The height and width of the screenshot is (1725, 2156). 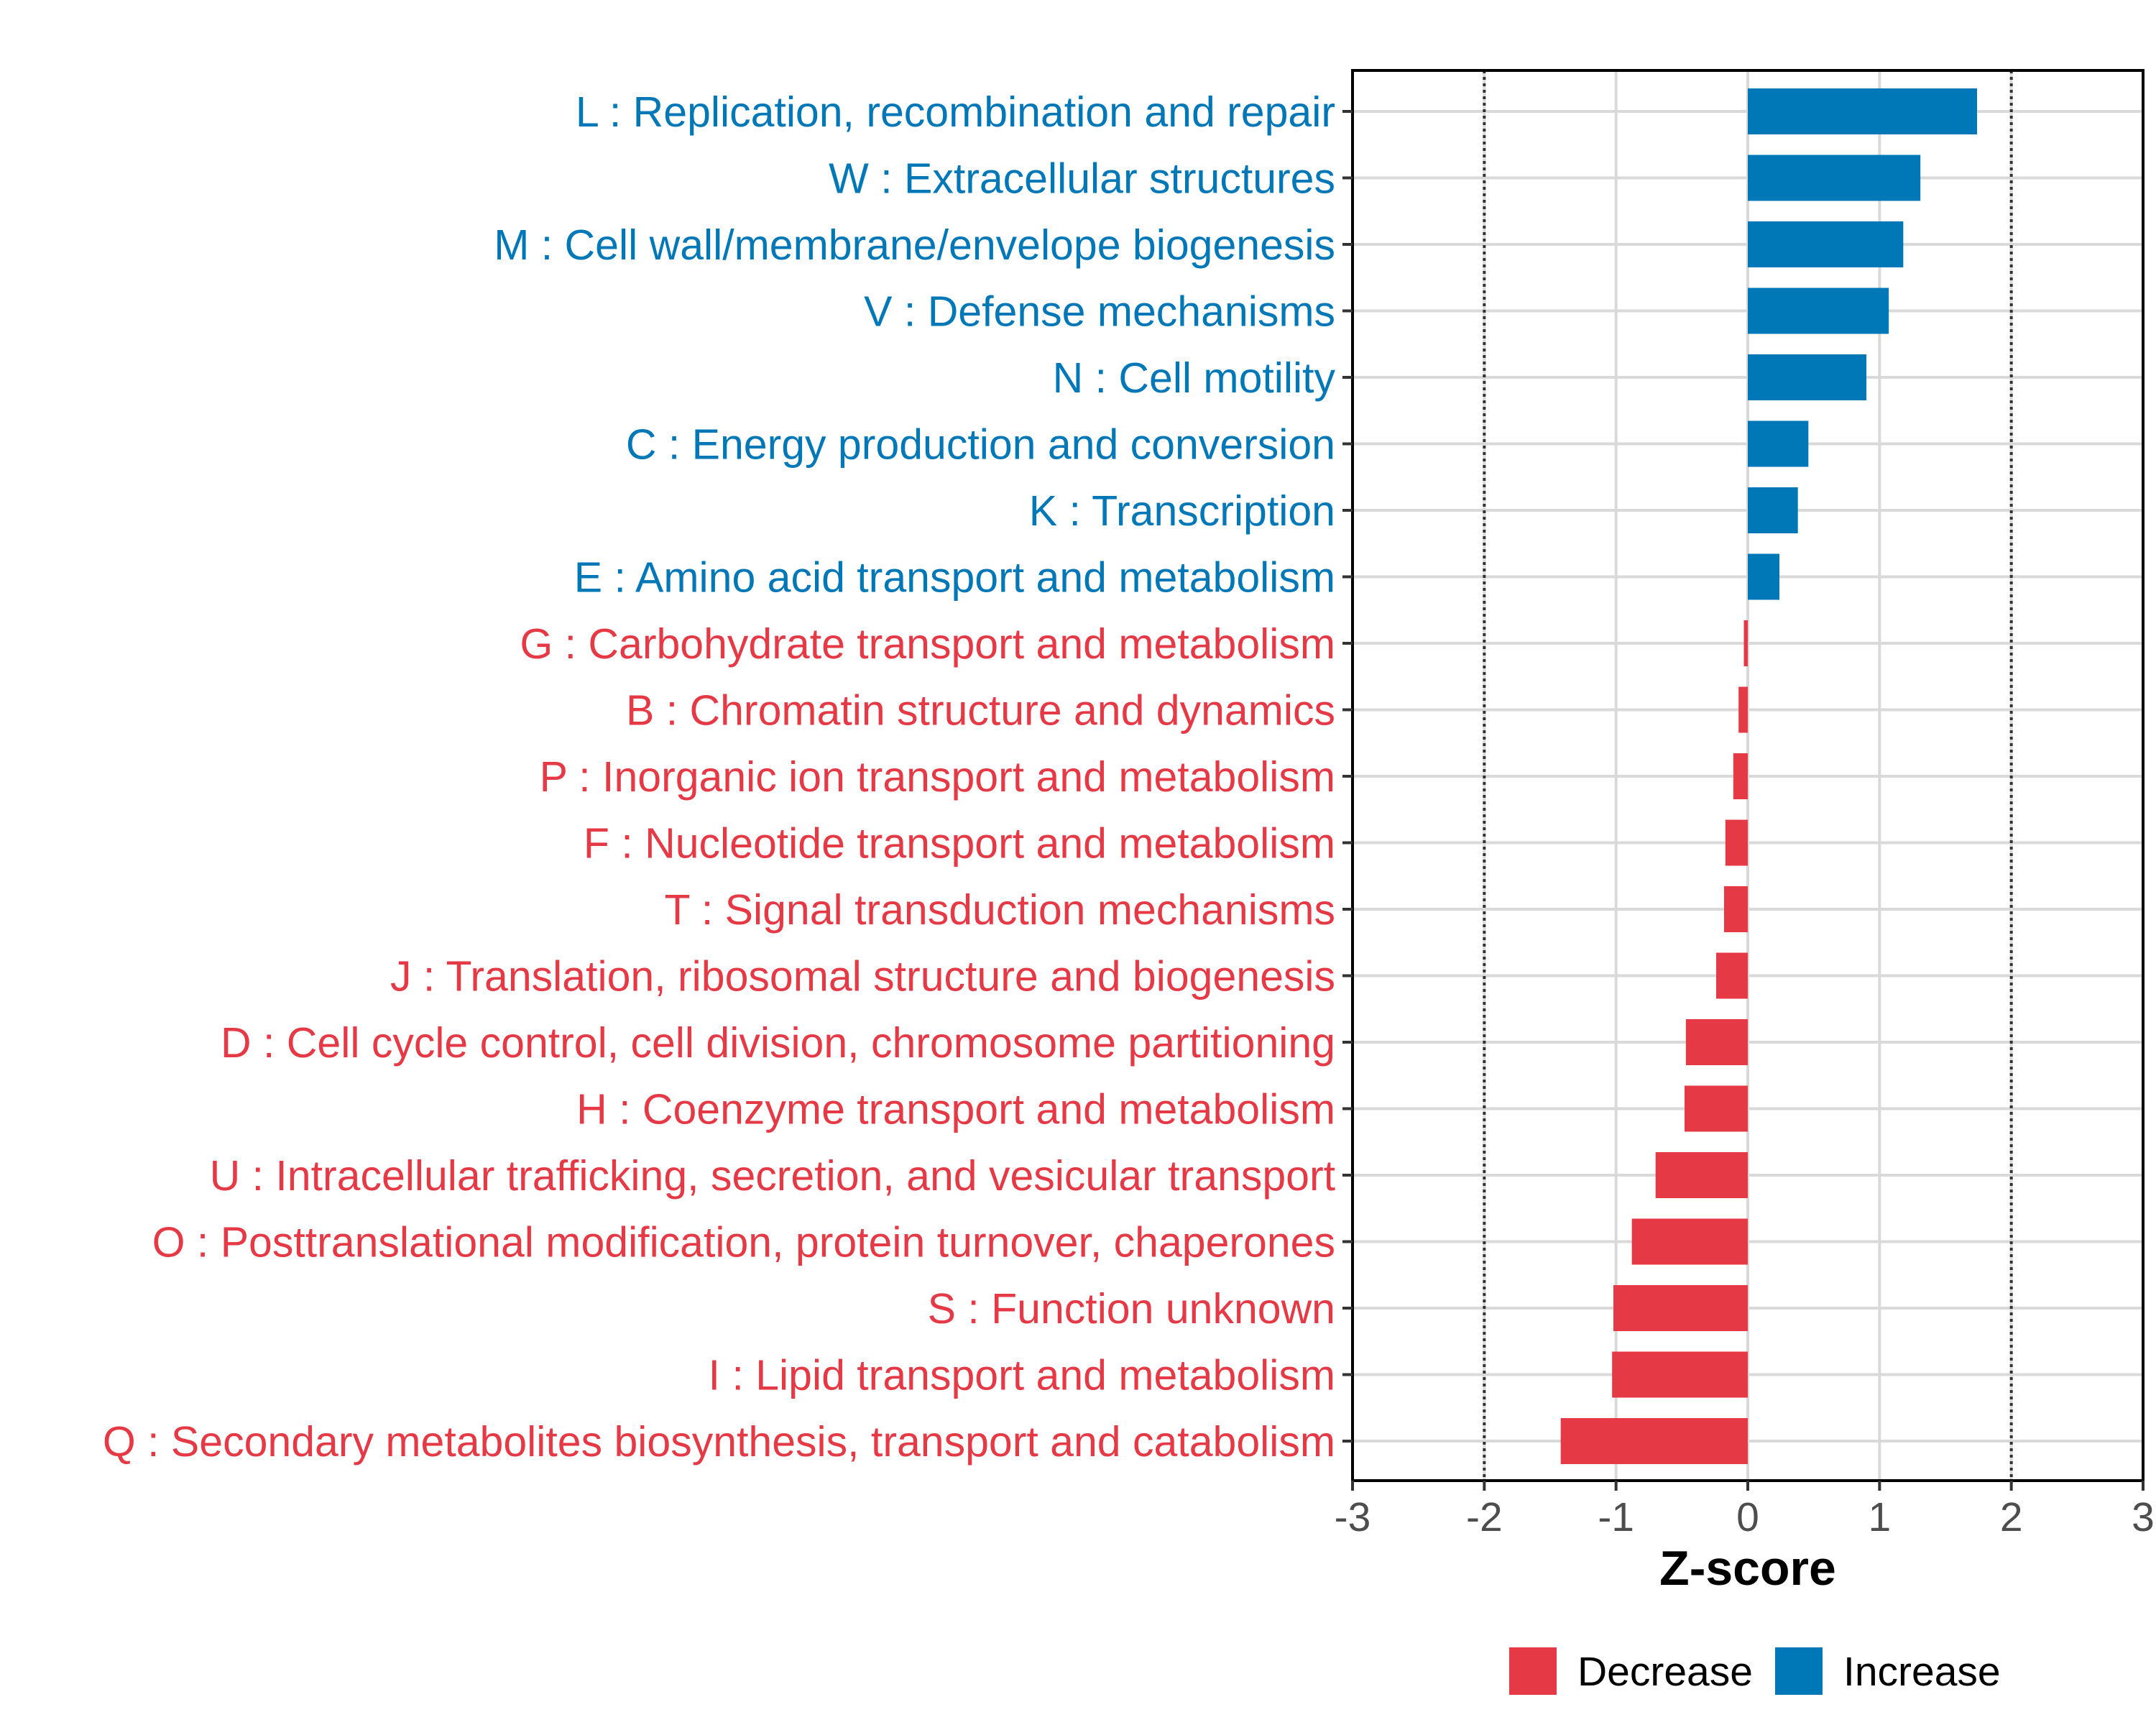 I want to click on category-label: I : Lipid transport and metabolism, so click(x=1022, y=1375).